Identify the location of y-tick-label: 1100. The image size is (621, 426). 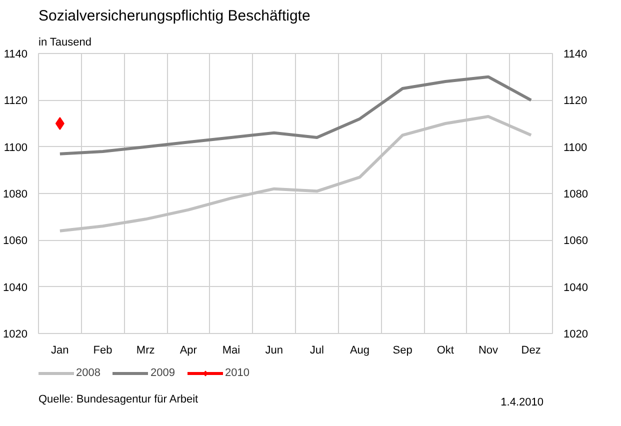
(16, 148).